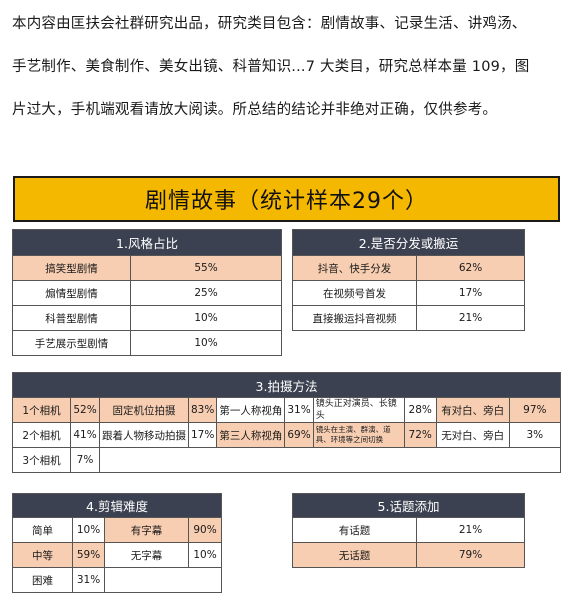 Image resolution: width=574 pixels, height=612 pixels. I want to click on table-row: 煽情型剧情 25%, so click(147, 293).